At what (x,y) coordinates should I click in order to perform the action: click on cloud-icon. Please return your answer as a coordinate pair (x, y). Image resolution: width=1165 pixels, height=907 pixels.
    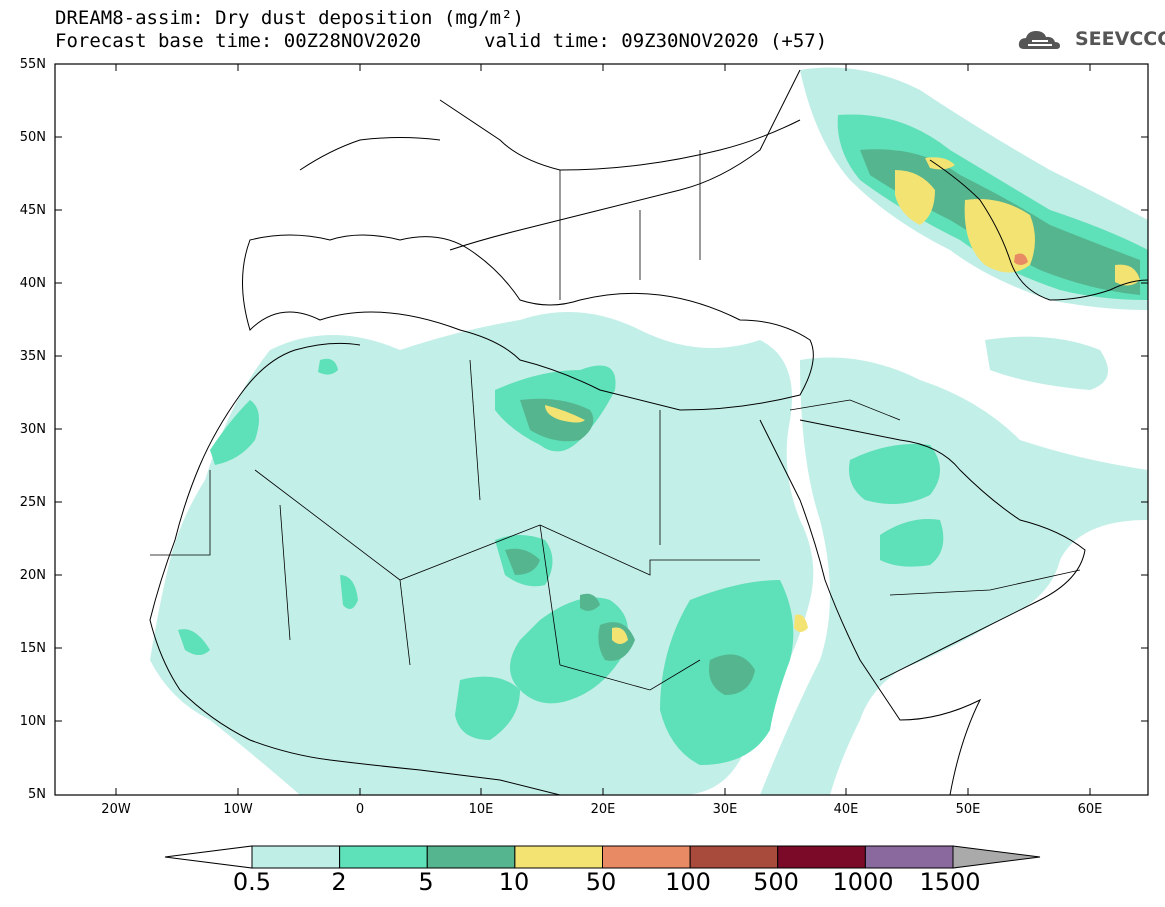
    Looking at the image, I should click on (1039, 40).